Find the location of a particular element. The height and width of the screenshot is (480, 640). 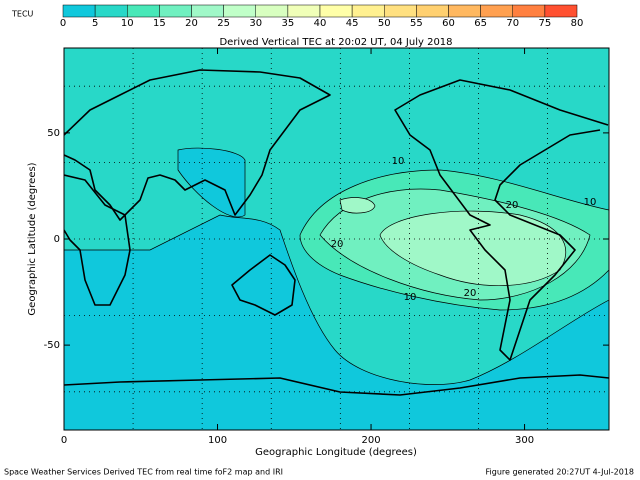

colorbar-tick-label: 70 is located at coordinates (512, 23).